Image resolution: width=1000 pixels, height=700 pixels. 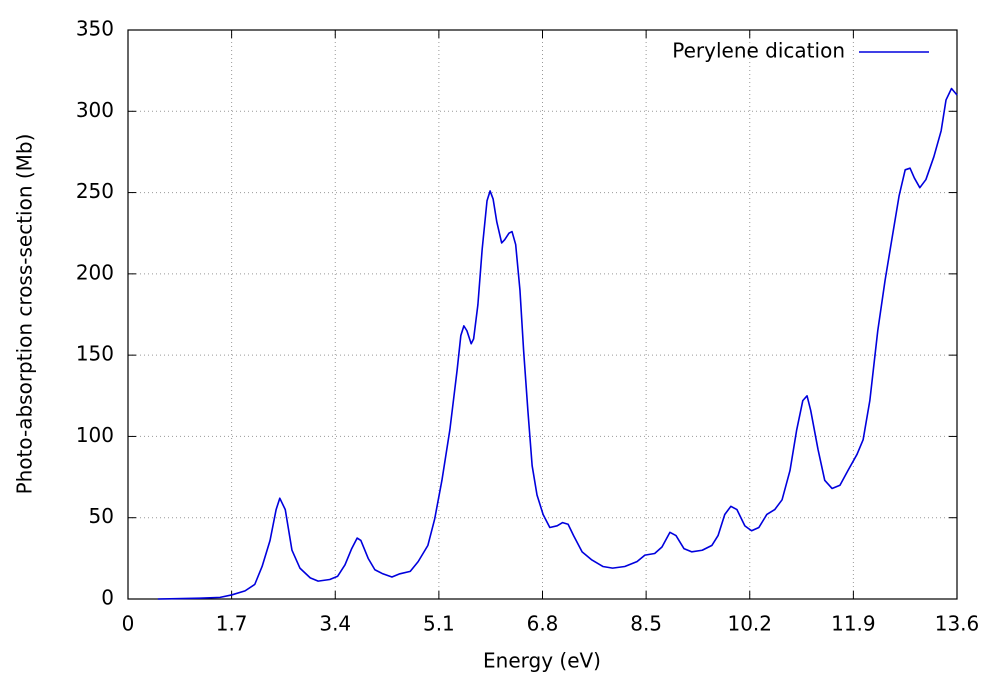 What do you see at coordinates (101, 516) in the screenshot?
I see `y-tick-label: 50` at bounding box center [101, 516].